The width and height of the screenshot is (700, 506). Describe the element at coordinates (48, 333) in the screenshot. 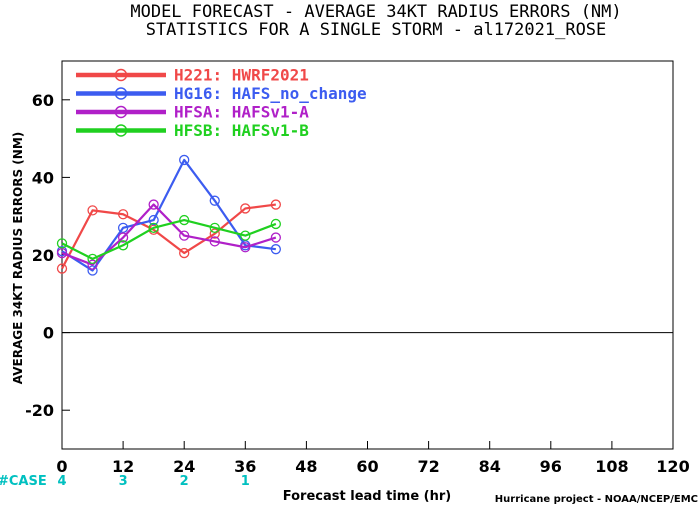

I see `y-tick-label: 0` at that location.